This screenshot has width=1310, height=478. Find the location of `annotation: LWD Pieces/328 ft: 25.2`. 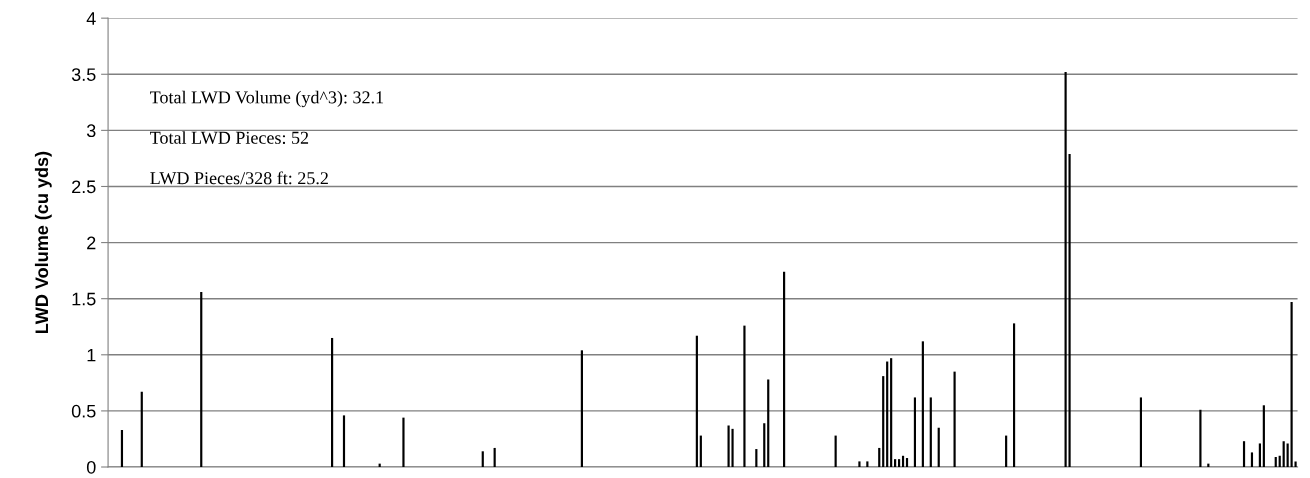

annotation: LWD Pieces/328 ft: 25.2 is located at coordinates (239, 178).